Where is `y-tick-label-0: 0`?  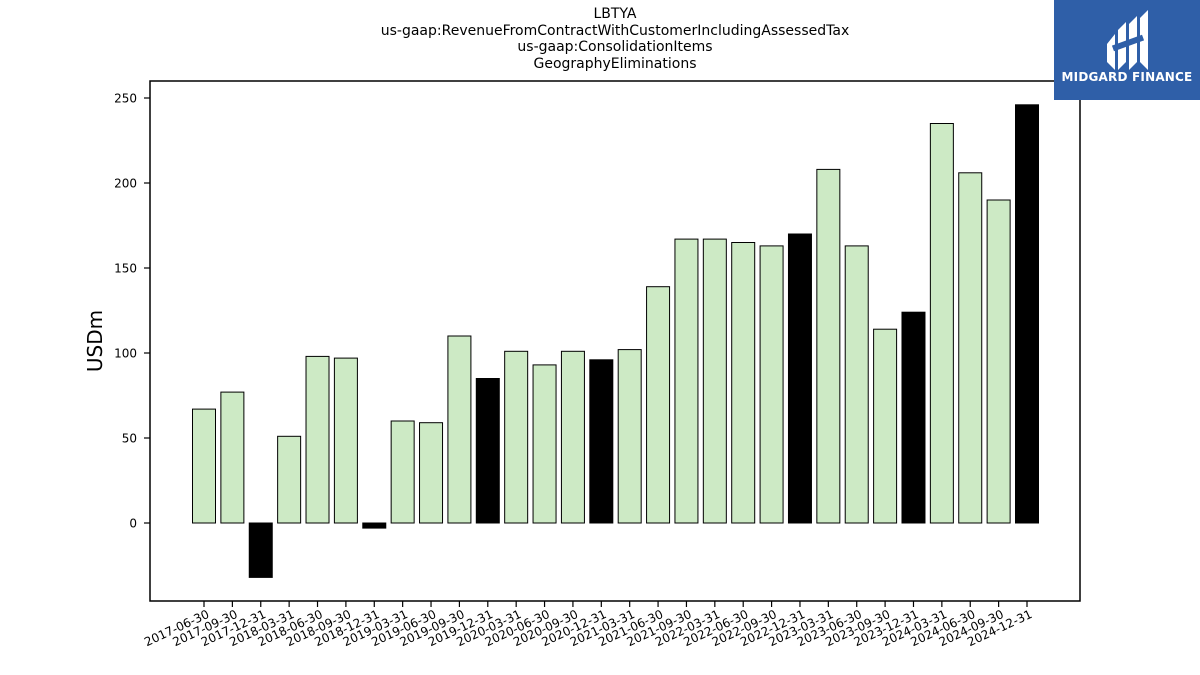
y-tick-label-0: 0 is located at coordinates (133, 524).